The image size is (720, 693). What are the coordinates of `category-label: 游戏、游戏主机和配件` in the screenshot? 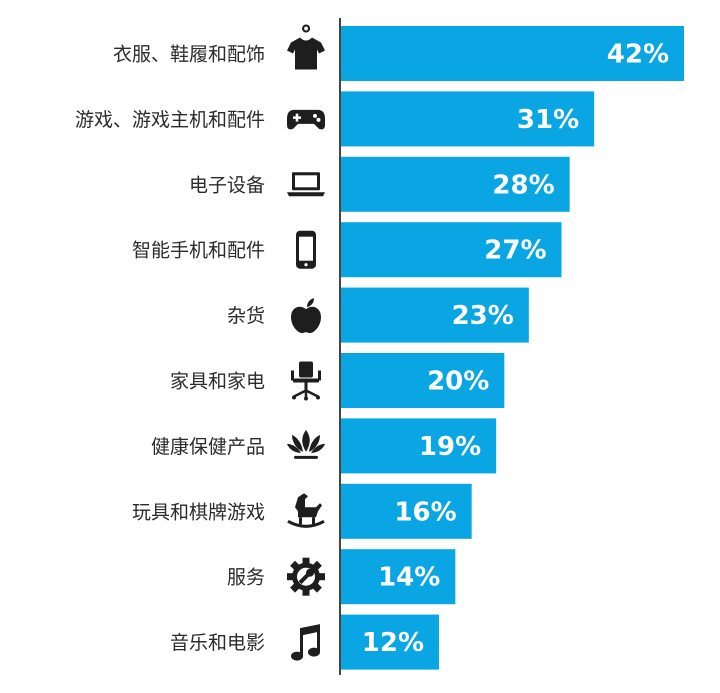 It's located at (170, 120).